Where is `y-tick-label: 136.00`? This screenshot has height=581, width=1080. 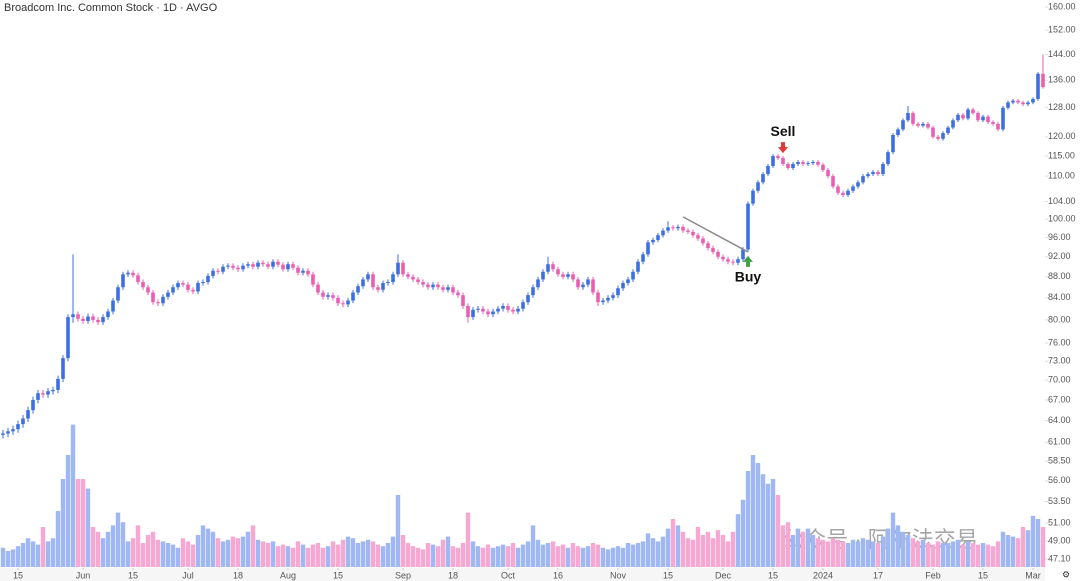
y-tick-label: 136.00 is located at coordinates (1062, 80).